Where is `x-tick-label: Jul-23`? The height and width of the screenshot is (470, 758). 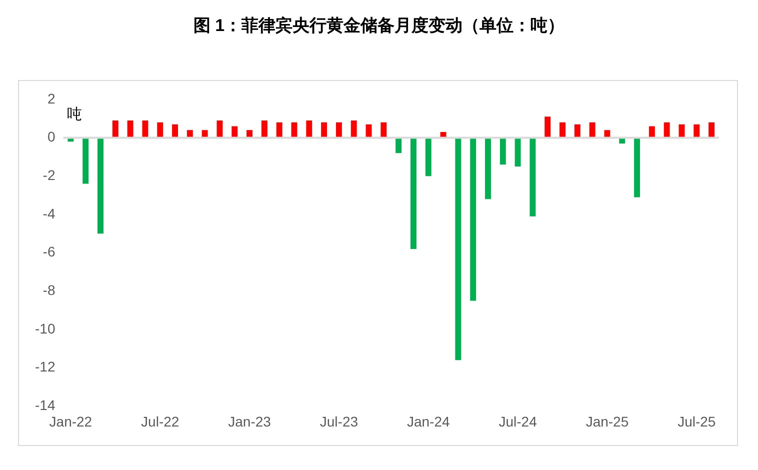 x-tick-label: Jul-23 is located at coordinates (339, 421).